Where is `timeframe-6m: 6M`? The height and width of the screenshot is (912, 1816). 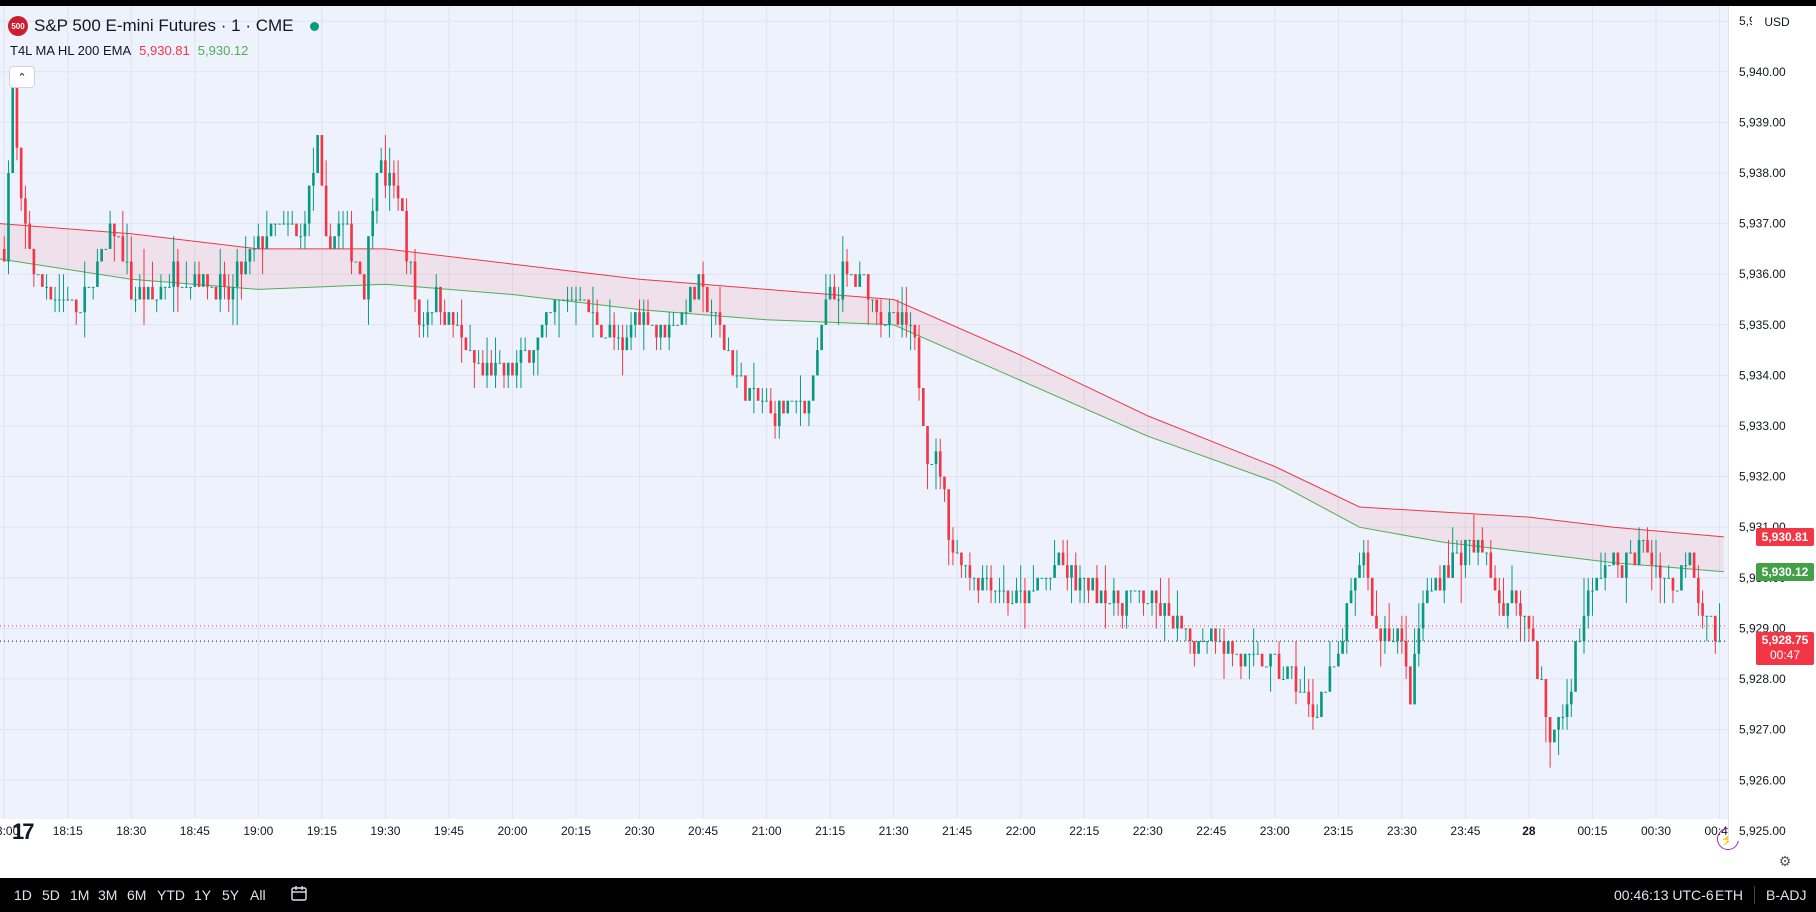 timeframe-6m: 6M is located at coordinates (137, 895).